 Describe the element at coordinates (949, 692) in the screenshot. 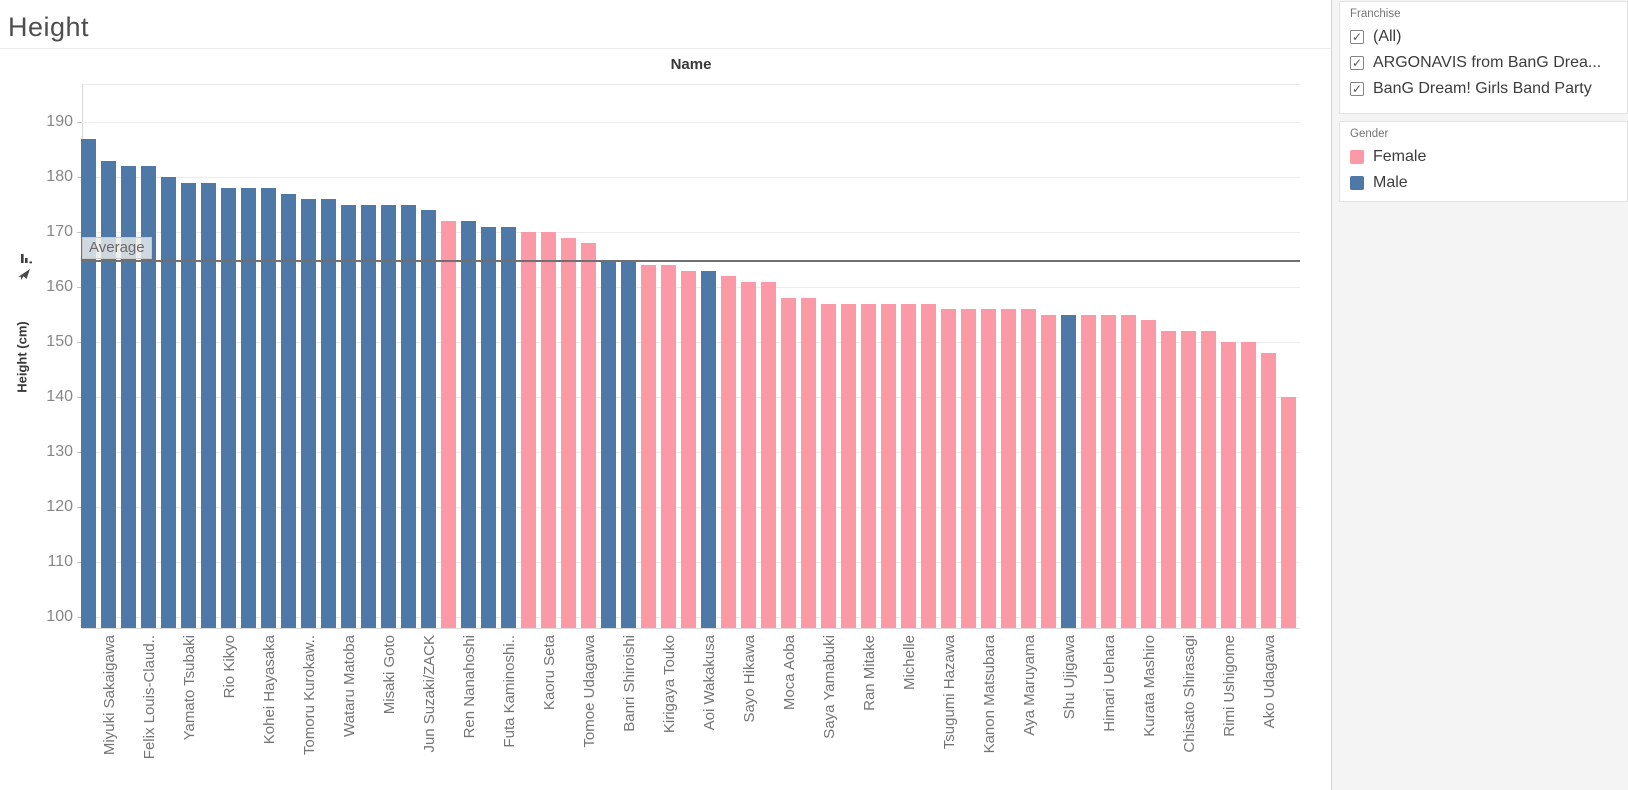

I see `x-axis-label: Tsugumi Hazawa` at that location.